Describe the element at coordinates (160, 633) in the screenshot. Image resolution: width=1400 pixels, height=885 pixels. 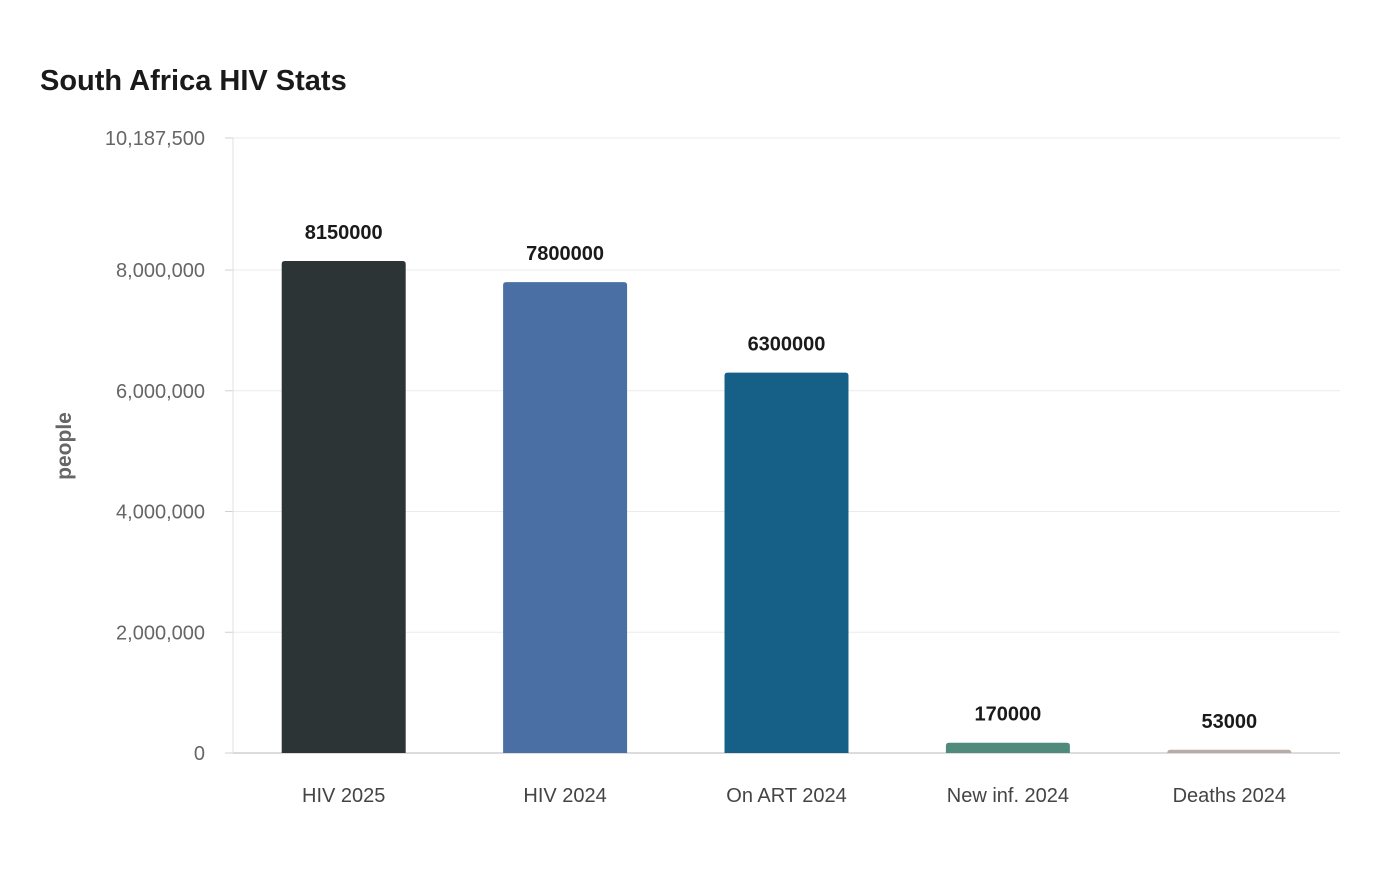
I see `y-tick-label: 2,000,000` at that location.